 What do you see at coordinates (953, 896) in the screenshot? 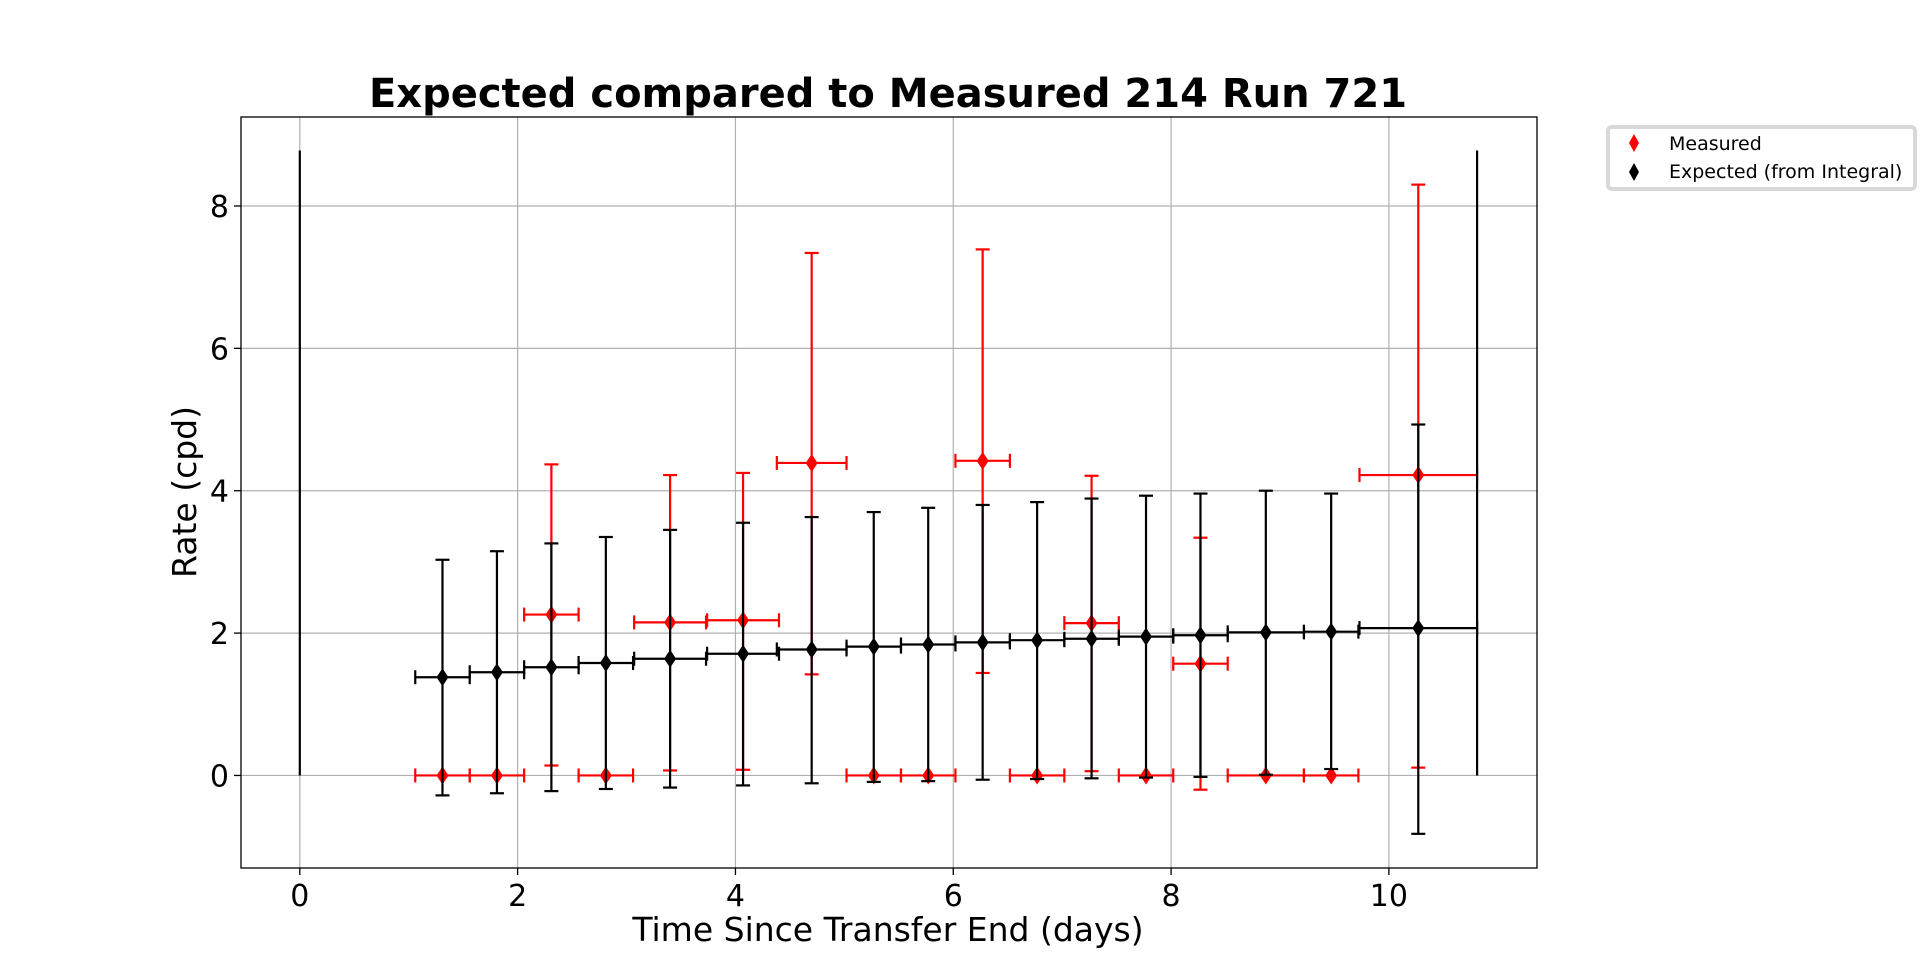
I see `x-tick-label: 6` at bounding box center [953, 896].